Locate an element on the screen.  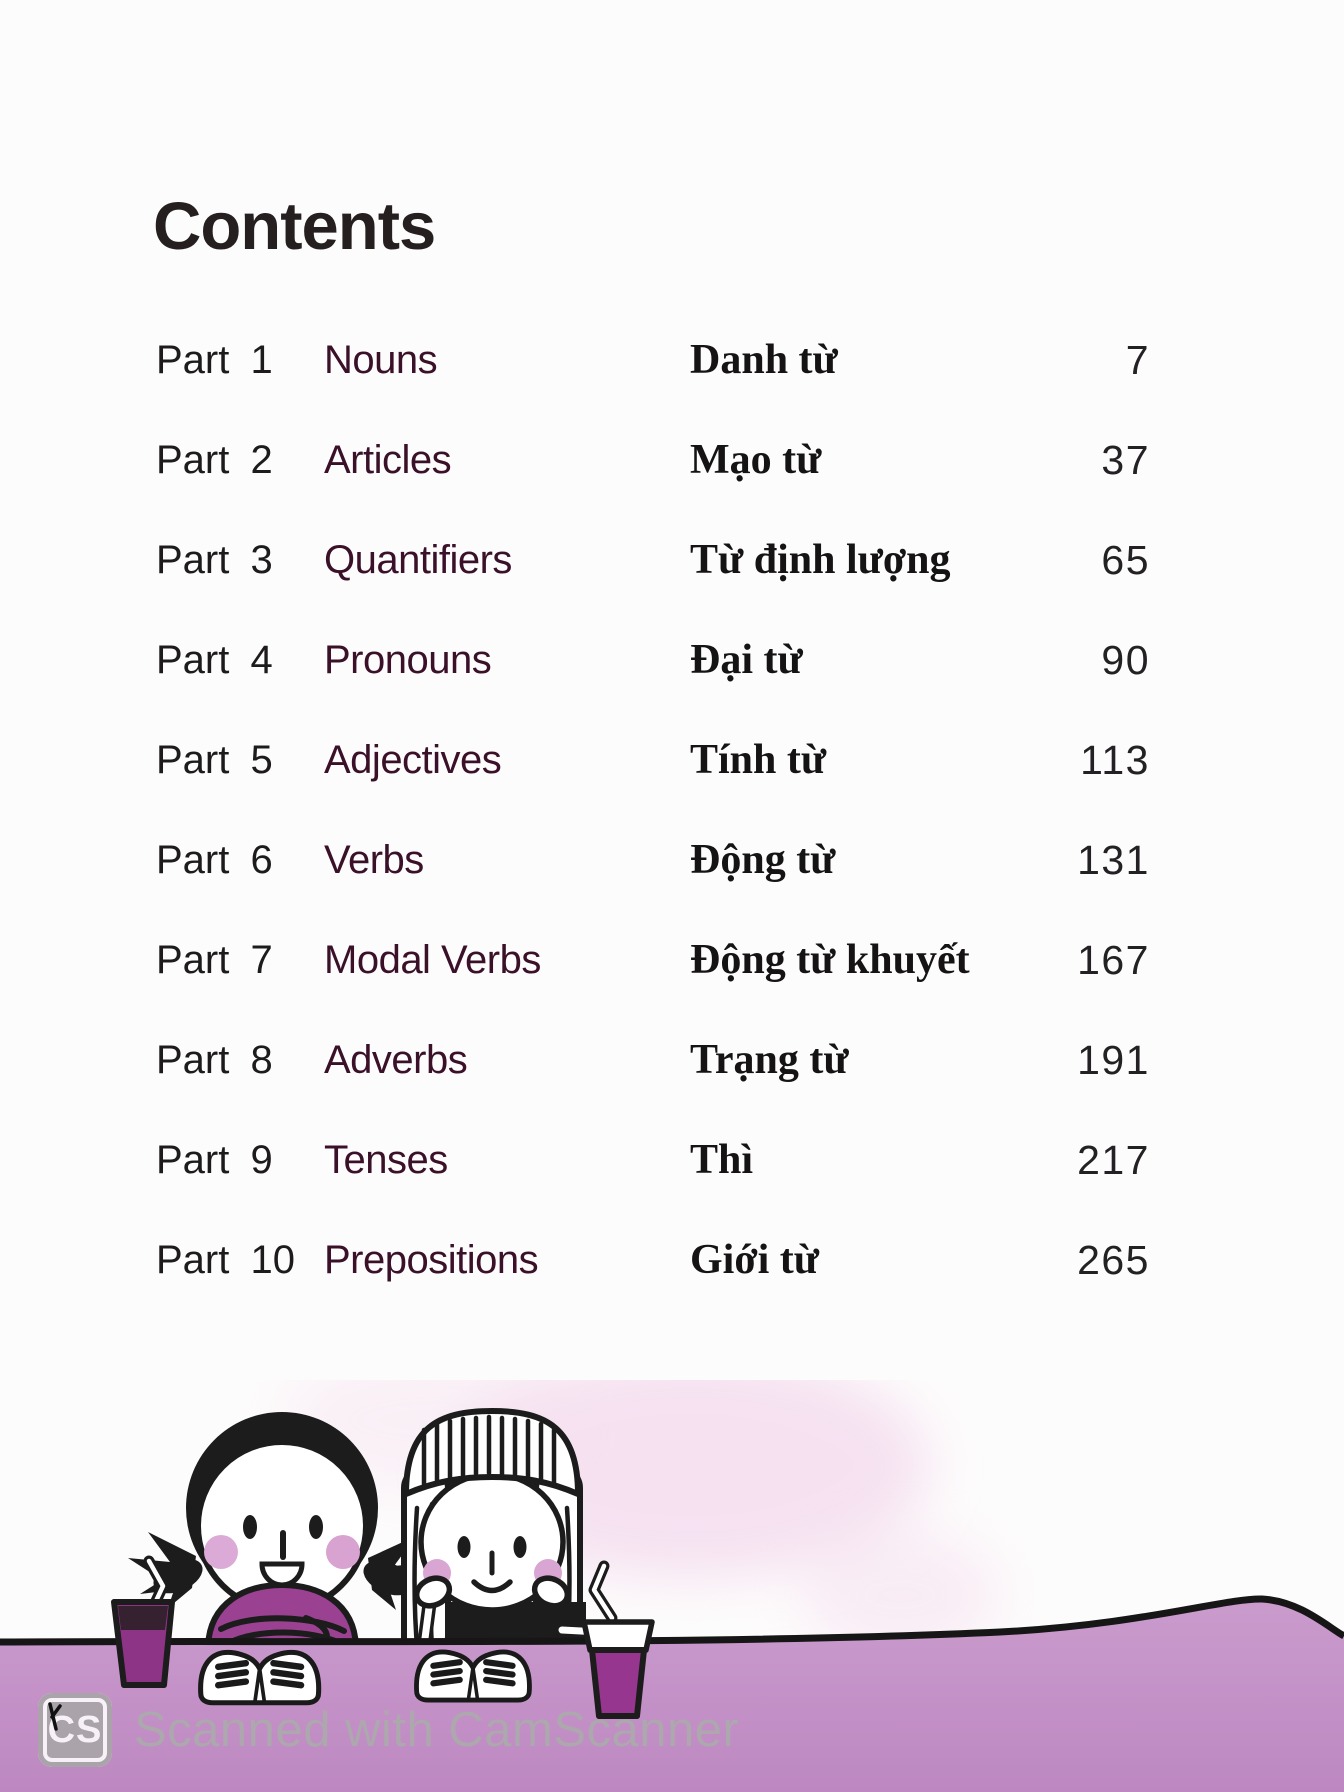
part-label: Part 10 is located at coordinates (225, 1259).